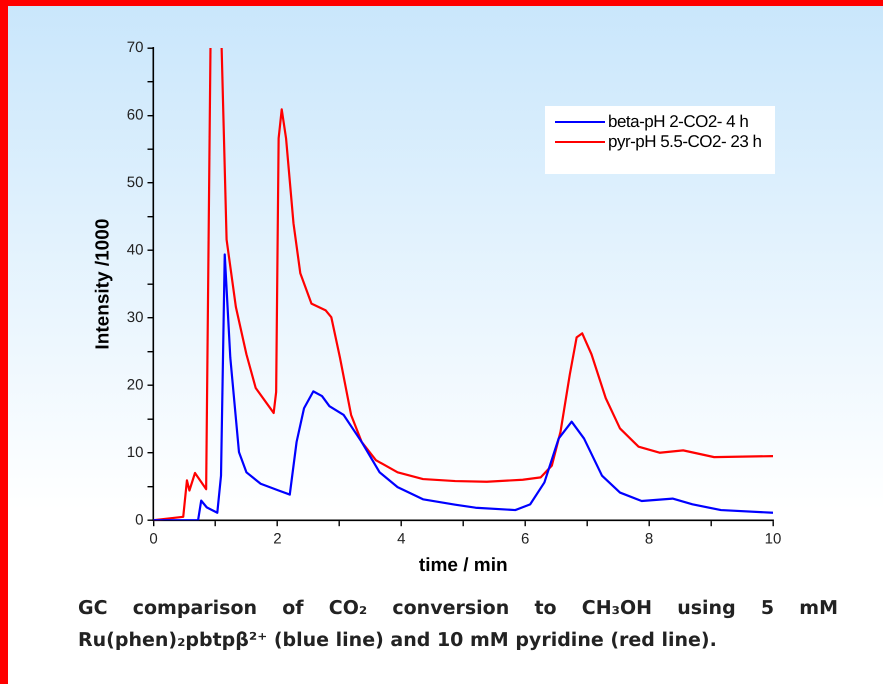 This screenshot has height=684, width=883. What do you see at coordinates (525, 539) in the screenshot?
I see `x-tick-label: 6` at bounding box center [525, 539].